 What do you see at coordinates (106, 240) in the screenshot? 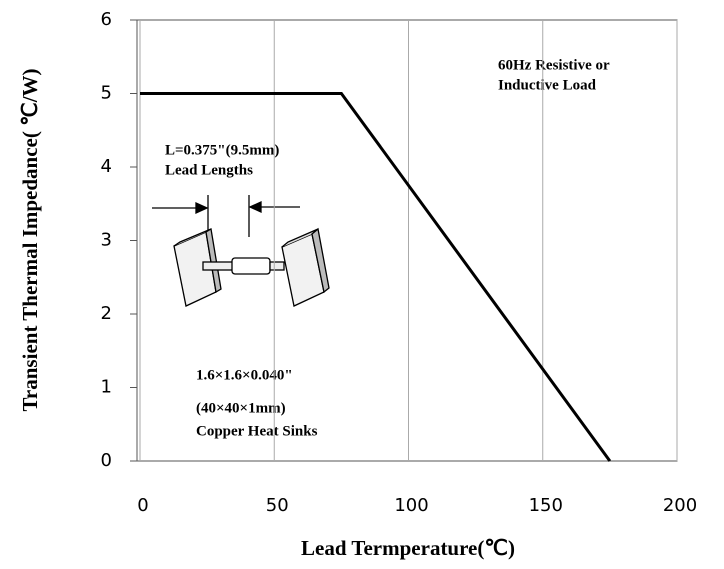
I see `y-tick-label: 3` at bounding box center [106, 240].